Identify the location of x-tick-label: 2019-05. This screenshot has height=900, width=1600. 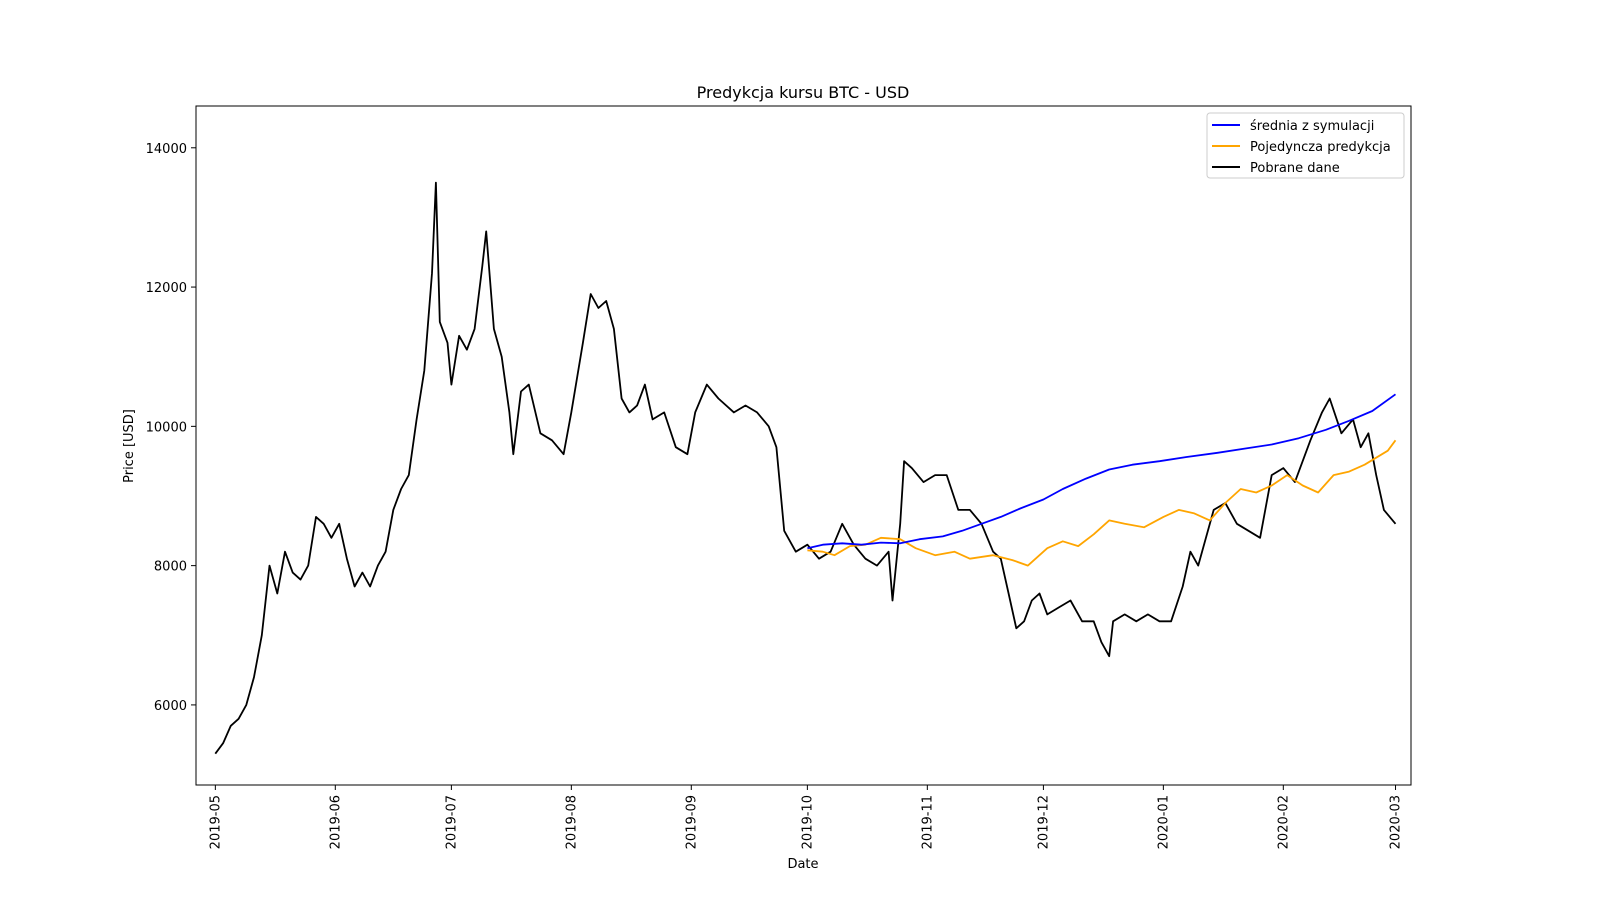
(215, 822).